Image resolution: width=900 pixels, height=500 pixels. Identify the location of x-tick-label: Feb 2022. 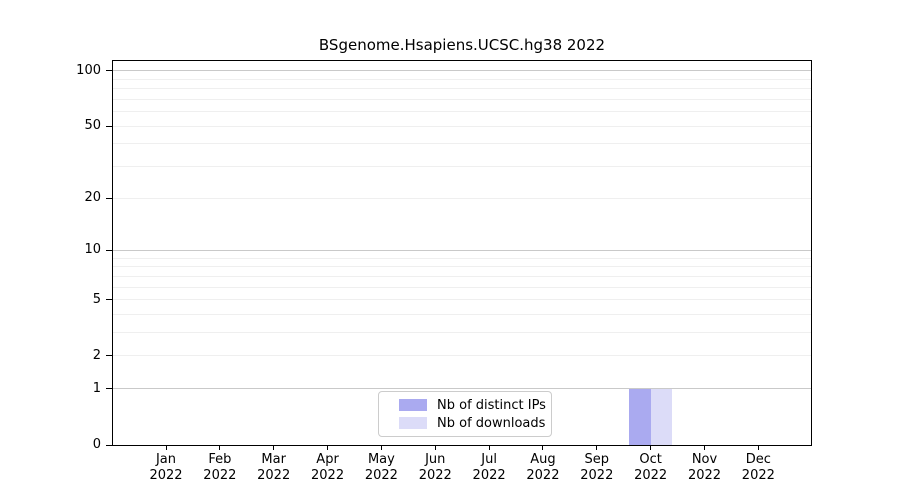
(220, 468).